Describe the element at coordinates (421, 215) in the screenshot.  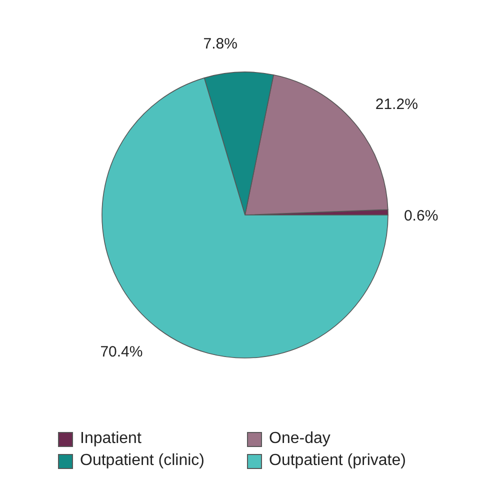
I see `data-label: 0.6%` at that location.